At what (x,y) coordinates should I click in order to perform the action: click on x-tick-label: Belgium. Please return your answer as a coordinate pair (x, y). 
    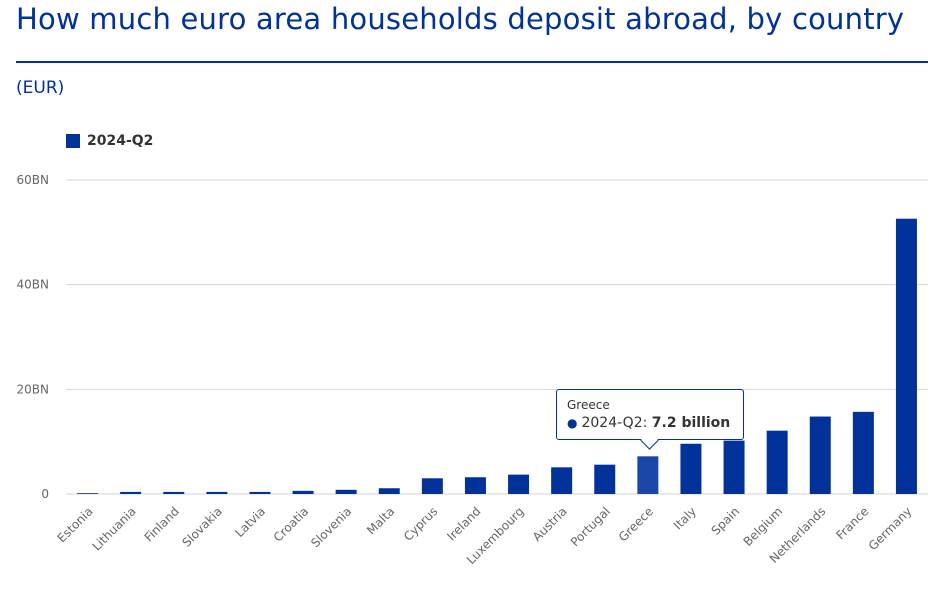
    Looking at the image, I should click on (763, 526).